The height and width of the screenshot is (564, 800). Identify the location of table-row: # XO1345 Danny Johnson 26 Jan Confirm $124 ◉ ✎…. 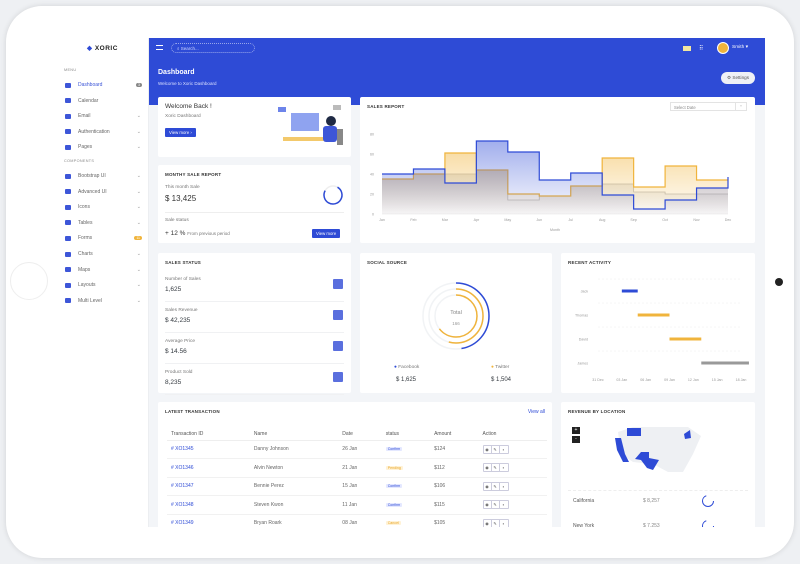
(357, 449).